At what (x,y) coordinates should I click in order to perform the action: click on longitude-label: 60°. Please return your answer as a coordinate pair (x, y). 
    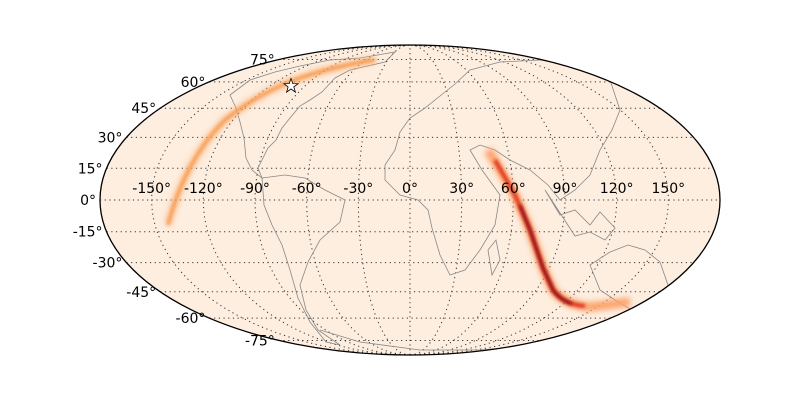
    Looking at the image, I should click on (513, 189).